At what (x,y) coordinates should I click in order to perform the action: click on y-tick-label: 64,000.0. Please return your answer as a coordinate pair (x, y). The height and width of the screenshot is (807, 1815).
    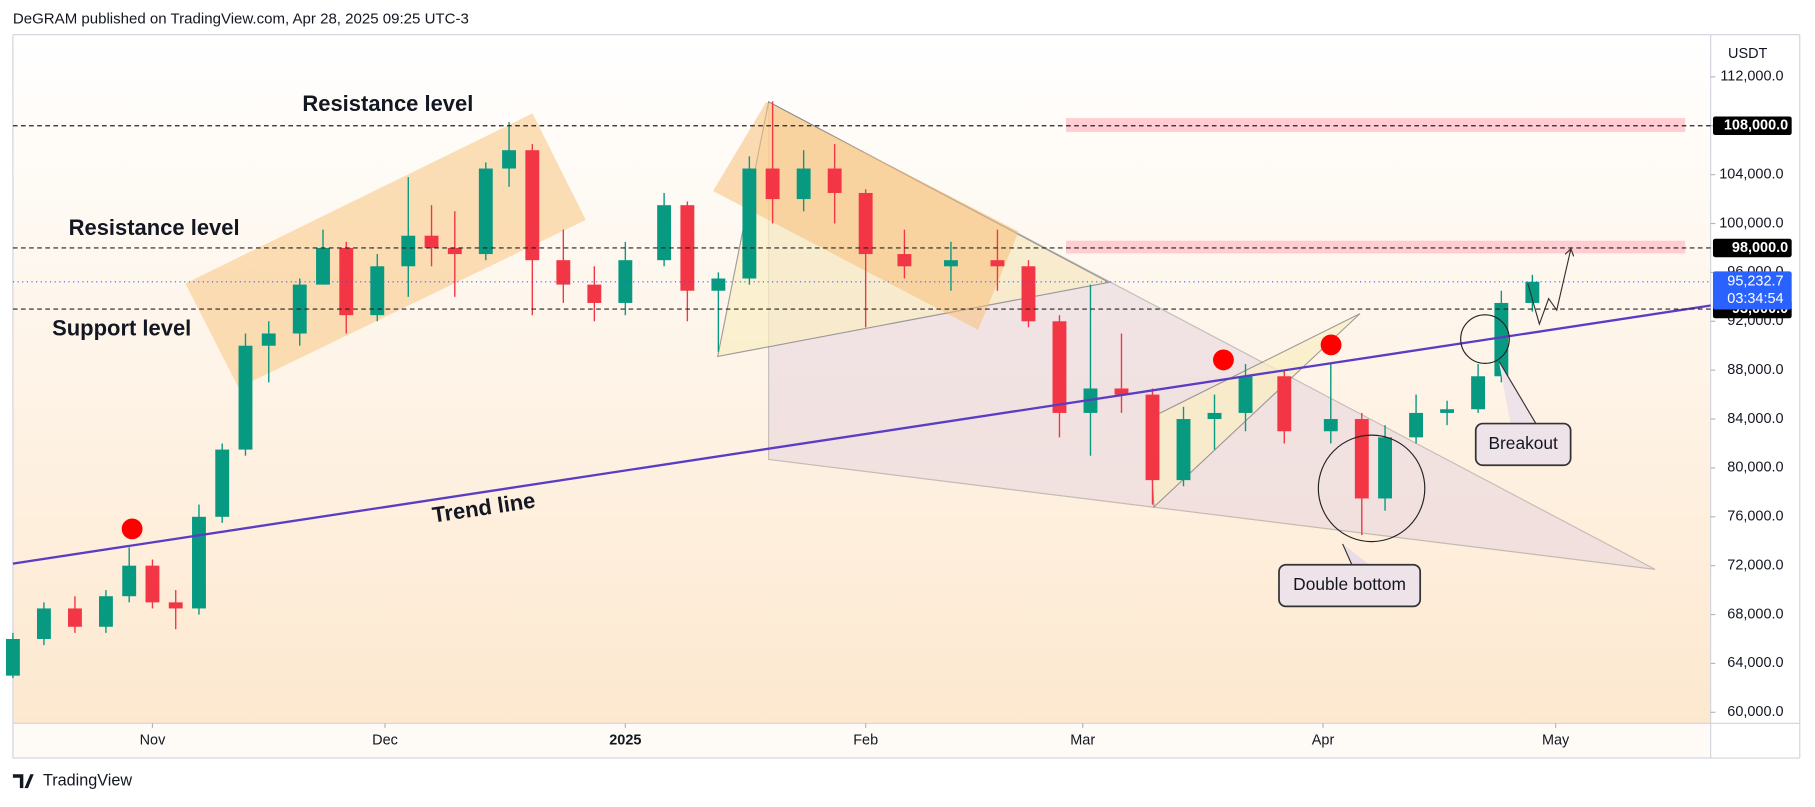
    Looking at the image, I should click on (1755, 663).